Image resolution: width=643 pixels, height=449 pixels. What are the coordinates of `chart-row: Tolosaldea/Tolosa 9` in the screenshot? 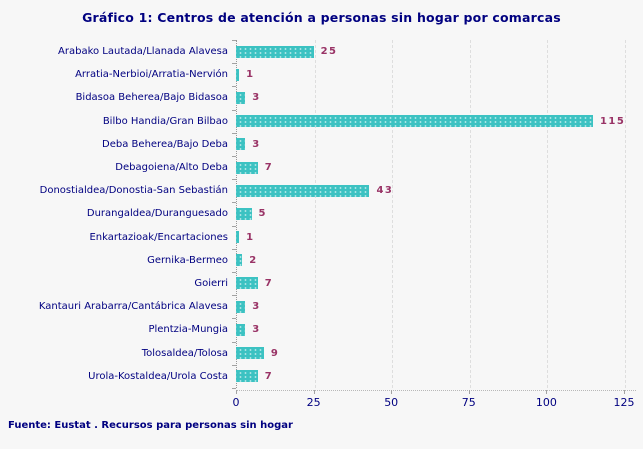 It's located at (316, 352).